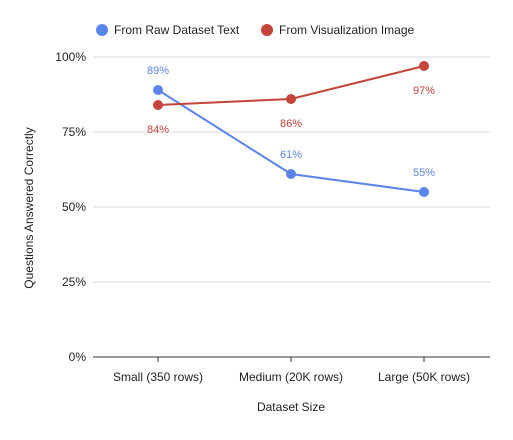 The image size is (513, 440). I want to click on x-tick-label: Medium (20K rows), so click(291, 377).